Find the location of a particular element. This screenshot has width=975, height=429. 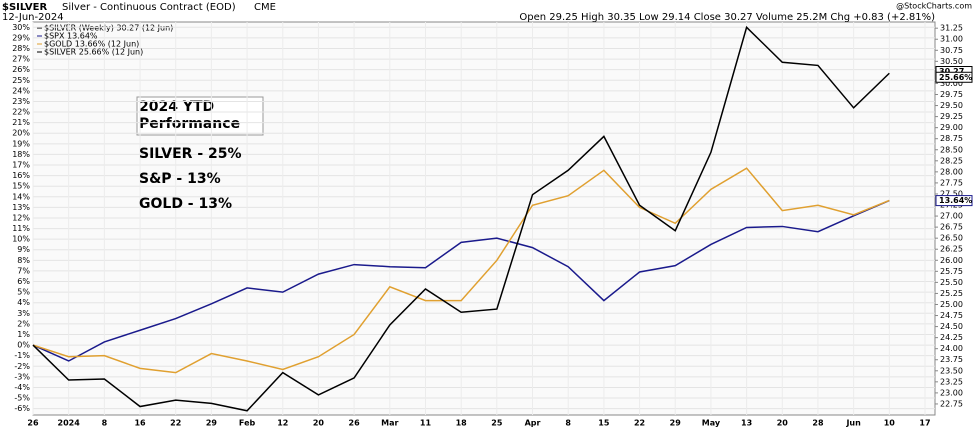

y-tick-label: 27% is located at coordinates (21, 59).